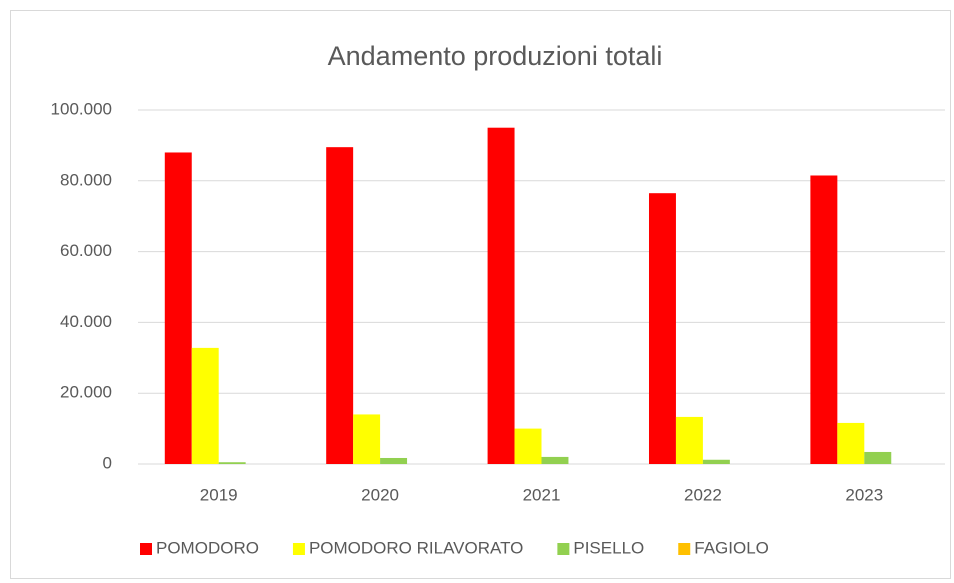  What do you see at coordinates (416, 547) in the screenshot?
I see `legend-label: POMODORO RILAVORATO` at bounding box center [416, 547].